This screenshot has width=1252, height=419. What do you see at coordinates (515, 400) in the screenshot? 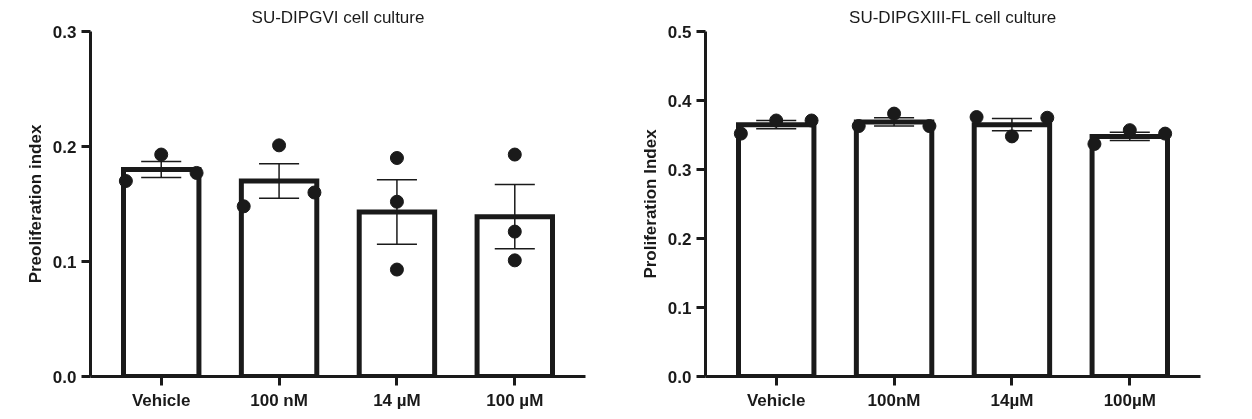
I see `x-tick-label: 100 µM` at bounding box center [515, 400].